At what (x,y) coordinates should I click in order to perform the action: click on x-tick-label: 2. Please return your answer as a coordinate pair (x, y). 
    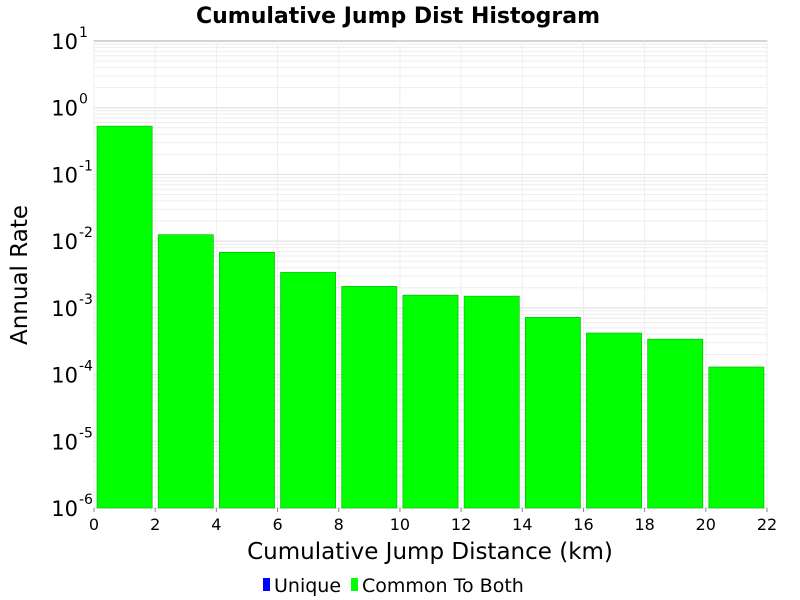
    Looking at the image, I should click on (155, 524).